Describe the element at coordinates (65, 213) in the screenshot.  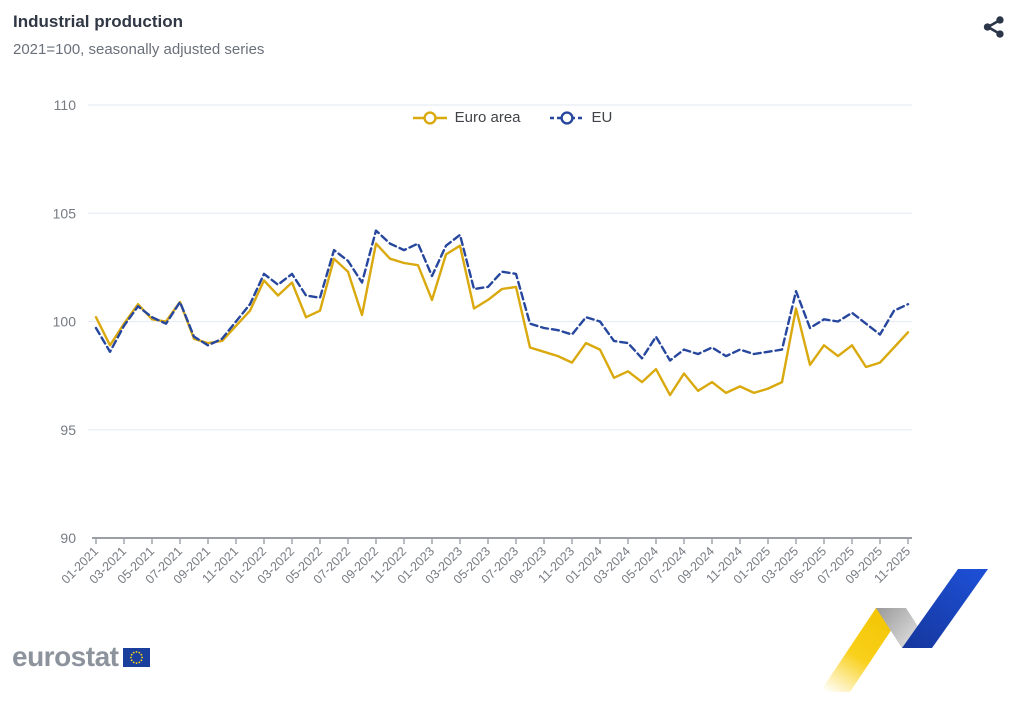
I see `svg-text: 105` at that location.